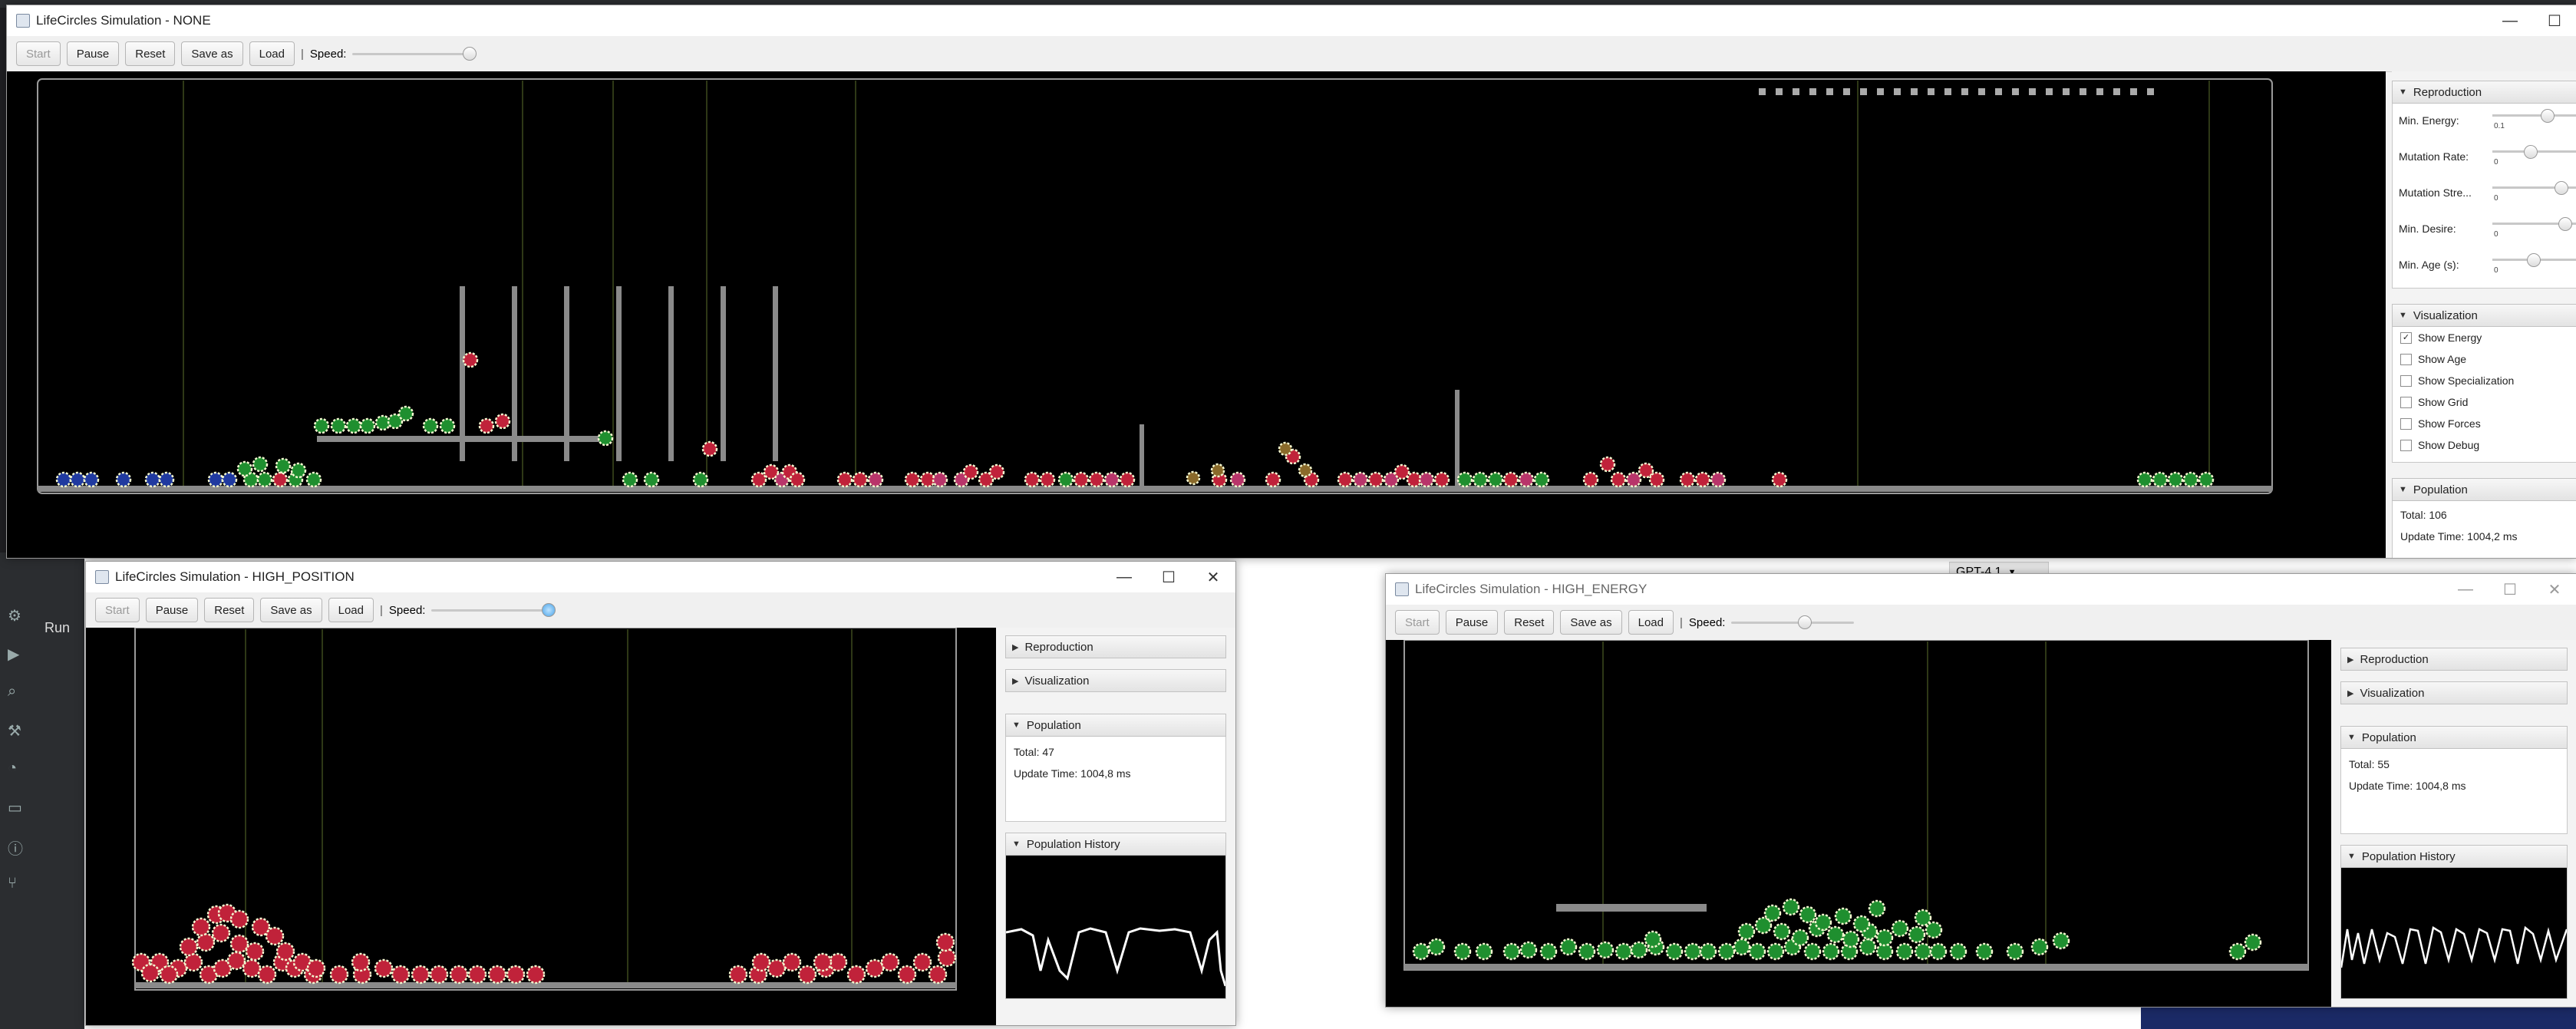 Image resolution: width=2576 pixels, height=1029 pixels. I want to click on population-total: Total: 55, so click(2369, 764).